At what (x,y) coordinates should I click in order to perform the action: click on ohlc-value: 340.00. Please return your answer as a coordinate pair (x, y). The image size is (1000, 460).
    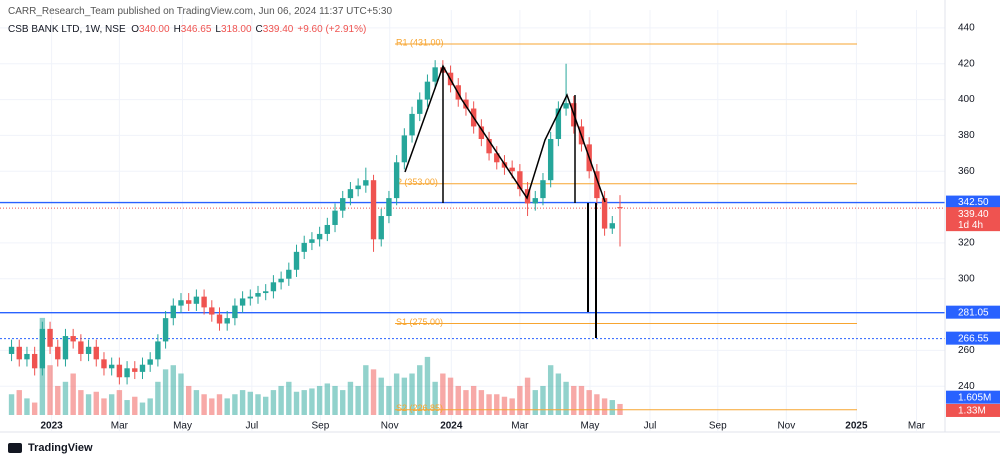
    Looking at the image, I should click on (154, 29).